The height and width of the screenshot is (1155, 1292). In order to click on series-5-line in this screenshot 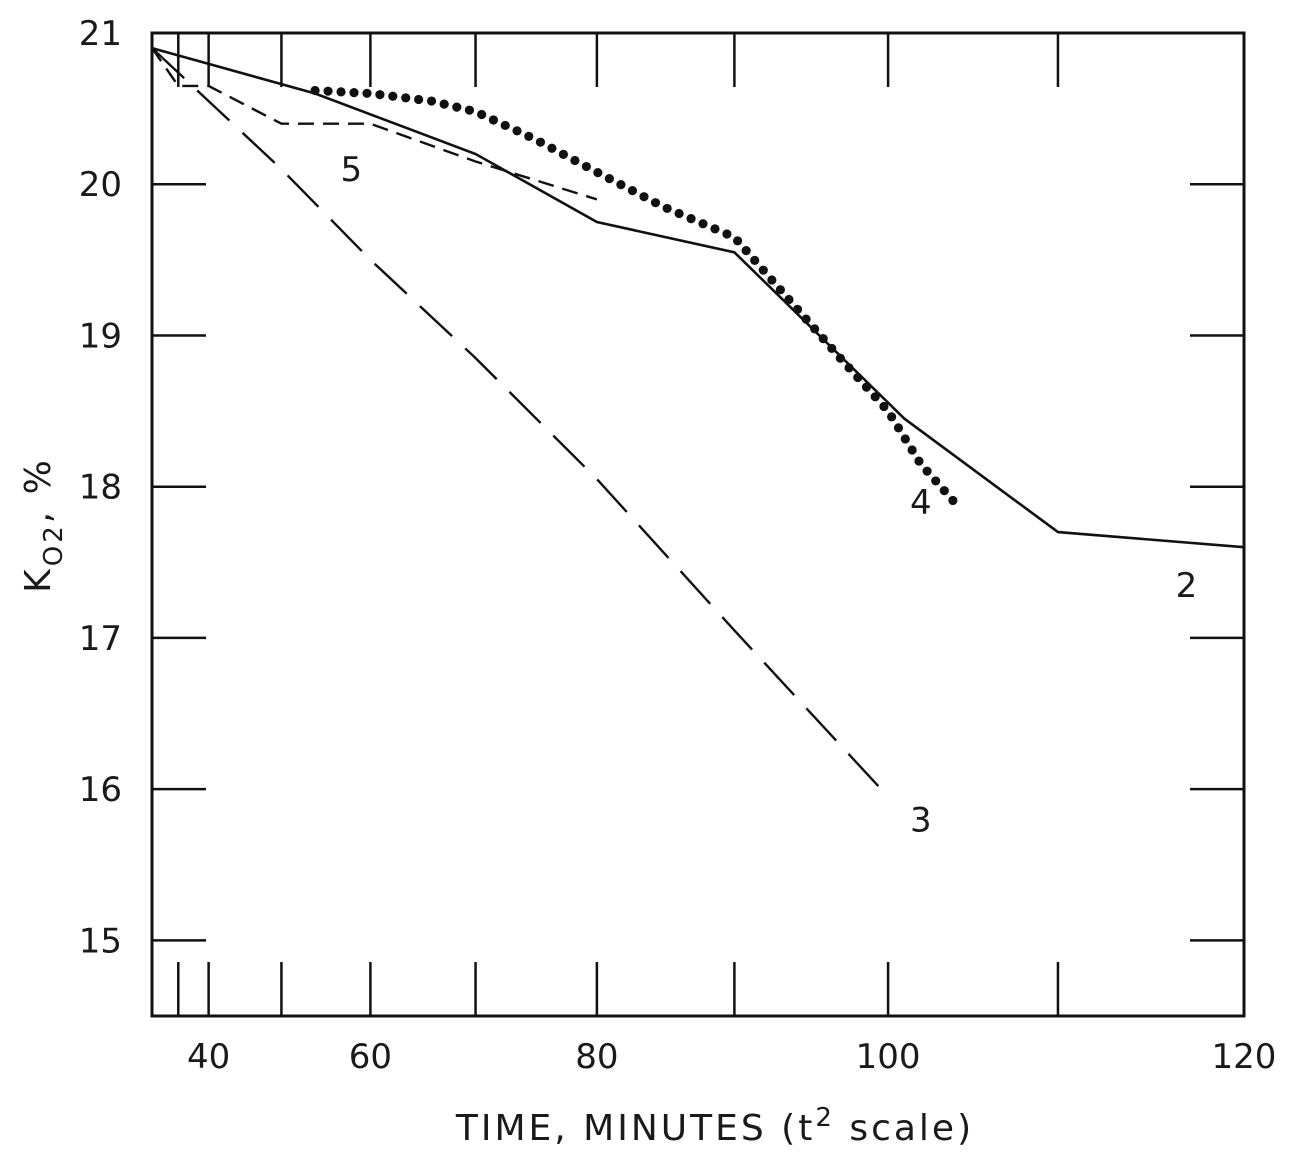, I will do `click(374, 124)`.